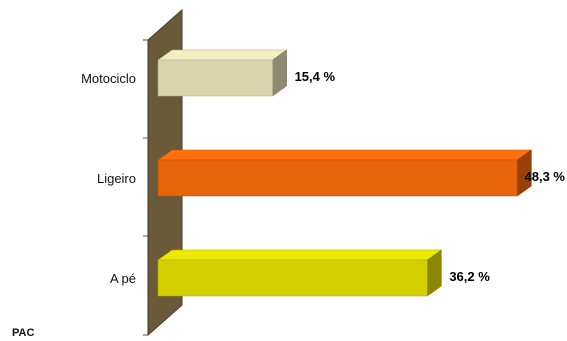 This screenshot has height=341, width=567. I want to click on value-label: 48,3 %, so click(545, 176).